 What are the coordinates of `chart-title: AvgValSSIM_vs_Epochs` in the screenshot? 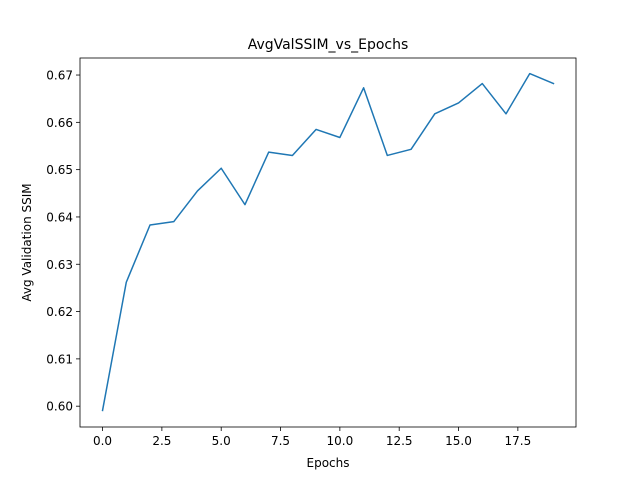 It's located at (328, 45).